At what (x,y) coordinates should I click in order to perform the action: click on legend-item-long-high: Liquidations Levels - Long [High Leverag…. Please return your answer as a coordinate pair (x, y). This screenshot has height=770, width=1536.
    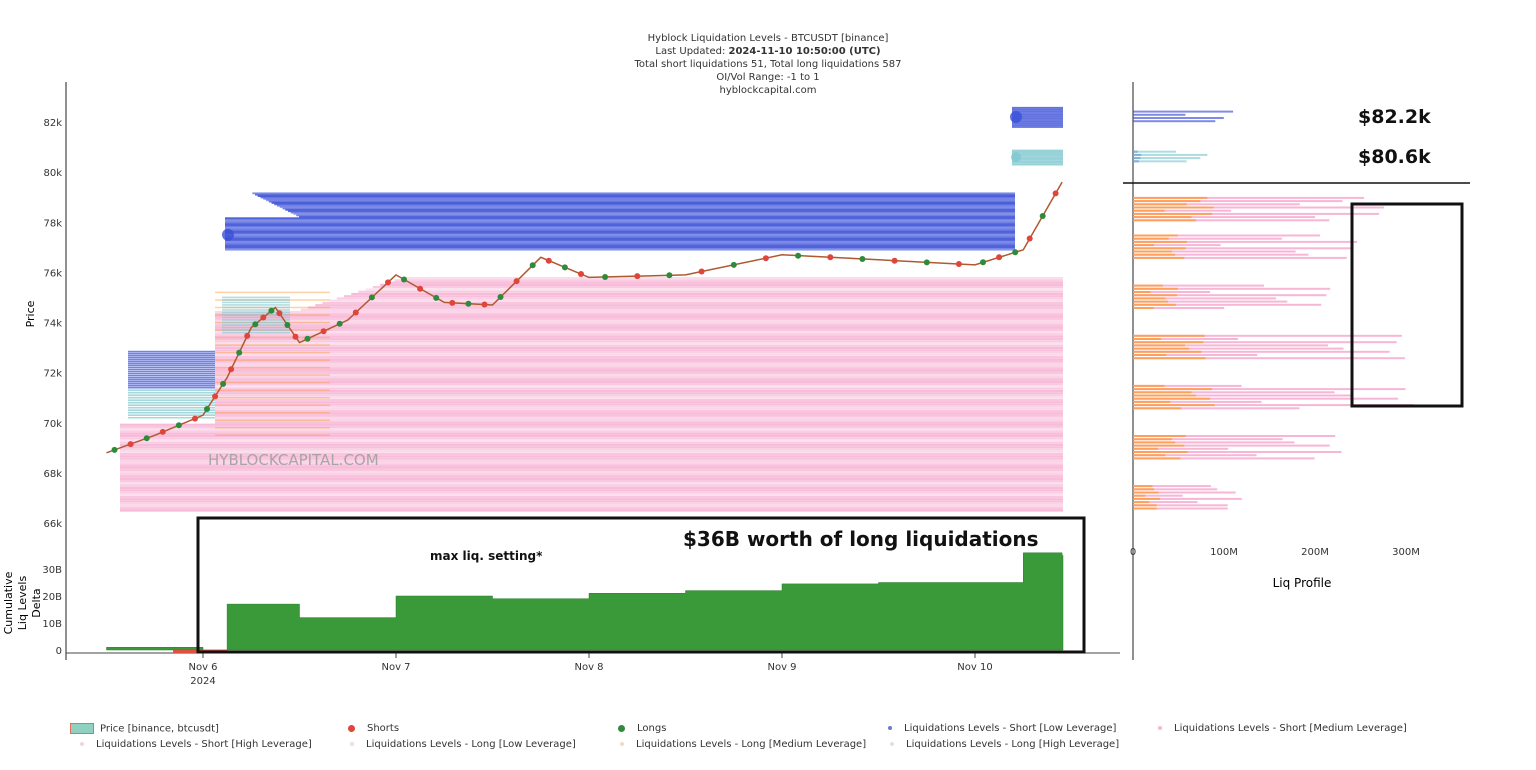
    Looking at the image, I should click on (1004, 744).